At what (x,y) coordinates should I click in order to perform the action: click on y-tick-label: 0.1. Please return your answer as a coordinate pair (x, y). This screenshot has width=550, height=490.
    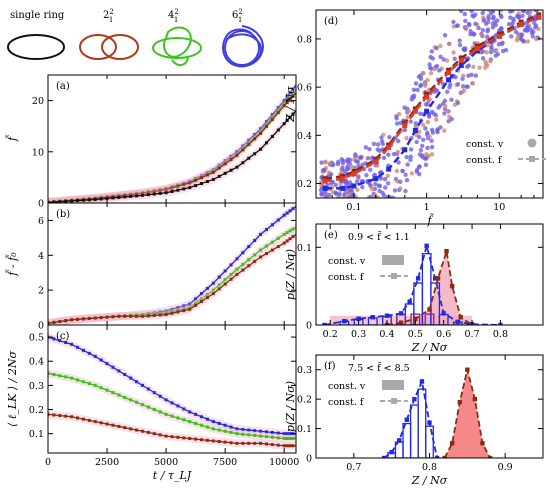
    Looking at the image, I should click on (36, 434).